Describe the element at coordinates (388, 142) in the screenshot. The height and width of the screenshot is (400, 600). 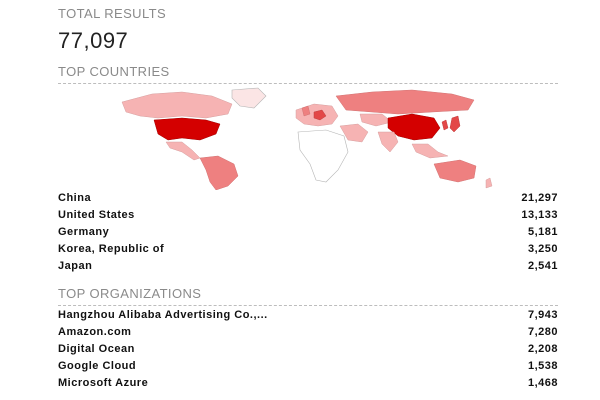
I see `map-region-india` at that location.